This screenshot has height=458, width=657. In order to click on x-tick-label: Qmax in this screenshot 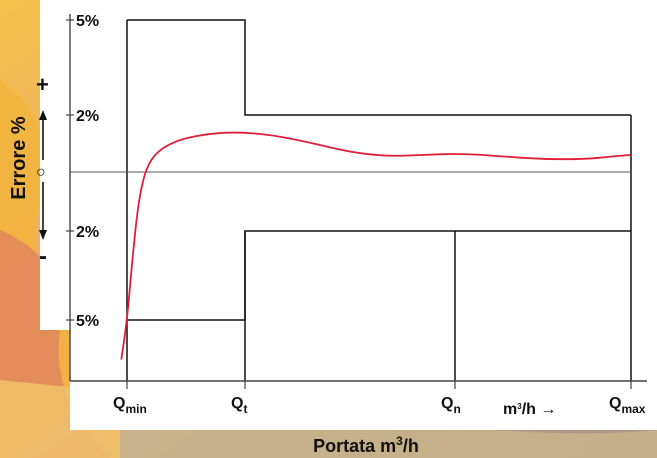, I will do `click(627, 405)`.